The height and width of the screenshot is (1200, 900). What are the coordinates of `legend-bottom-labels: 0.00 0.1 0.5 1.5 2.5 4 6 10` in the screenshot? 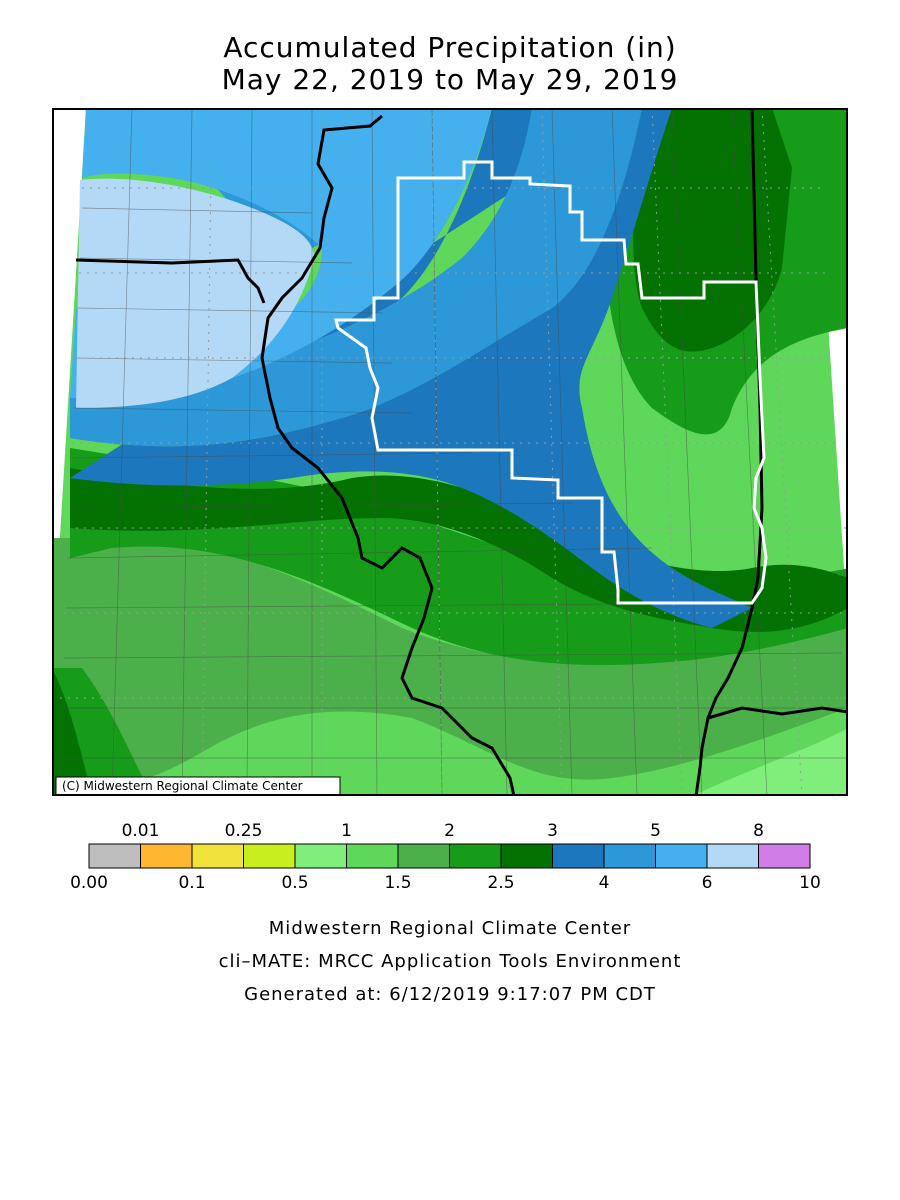 It's located at (445, 883).